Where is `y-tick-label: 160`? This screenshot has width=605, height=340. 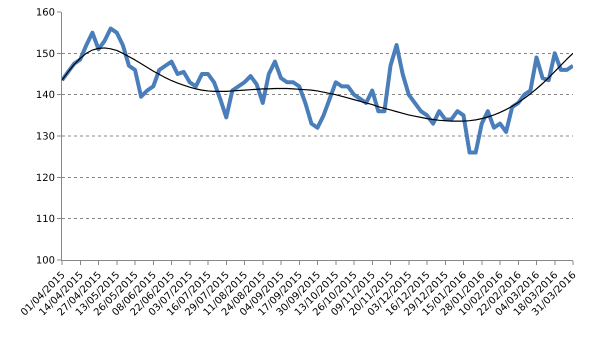 y-tick-label: 160 is located at coordinates (45, 13).